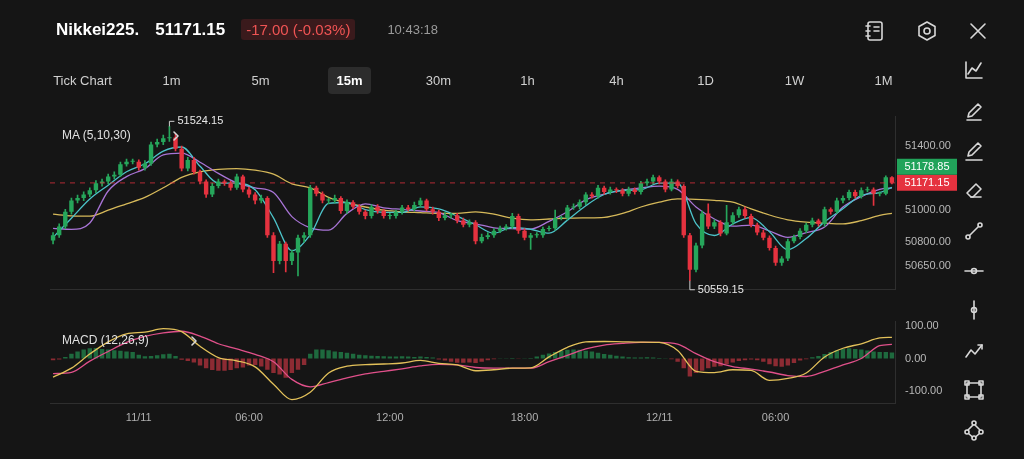 The width and height of the screenshot is (1024, 459). I want to click on x-tick-label: 12/11, so click(659, 417).